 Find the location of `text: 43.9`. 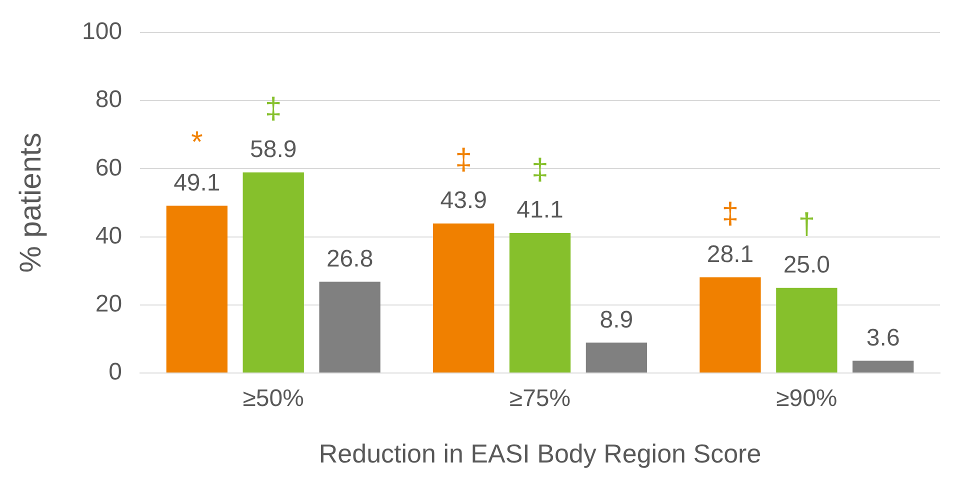

text: 43.9 is located at coordinates (463, 200).